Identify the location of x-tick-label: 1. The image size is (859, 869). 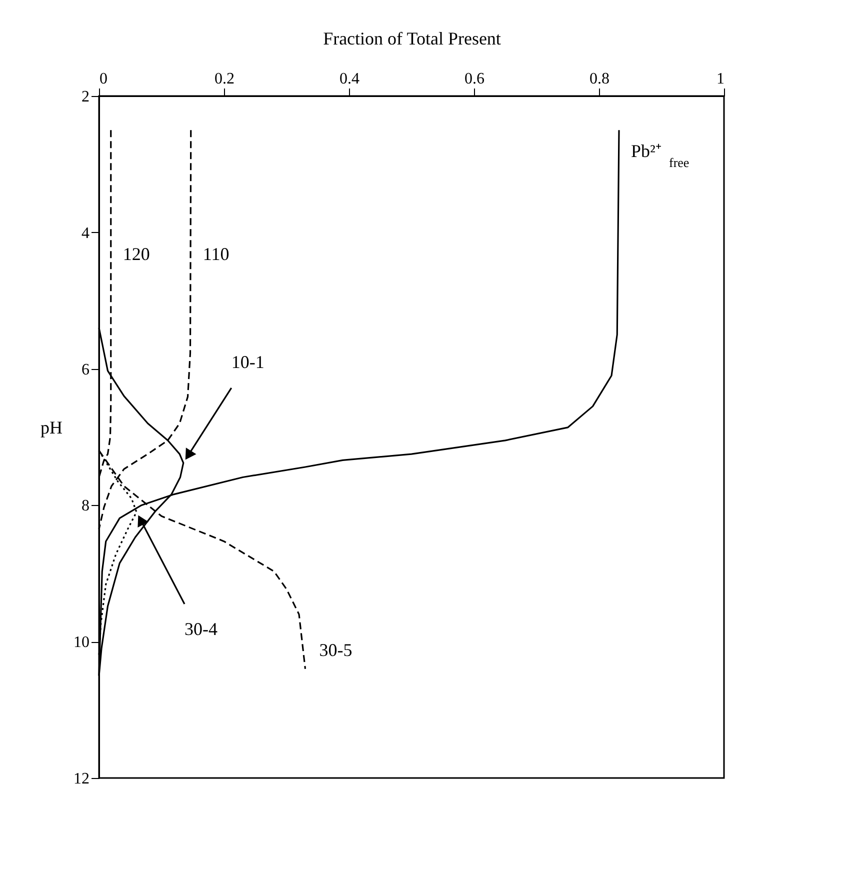
(720, 79).